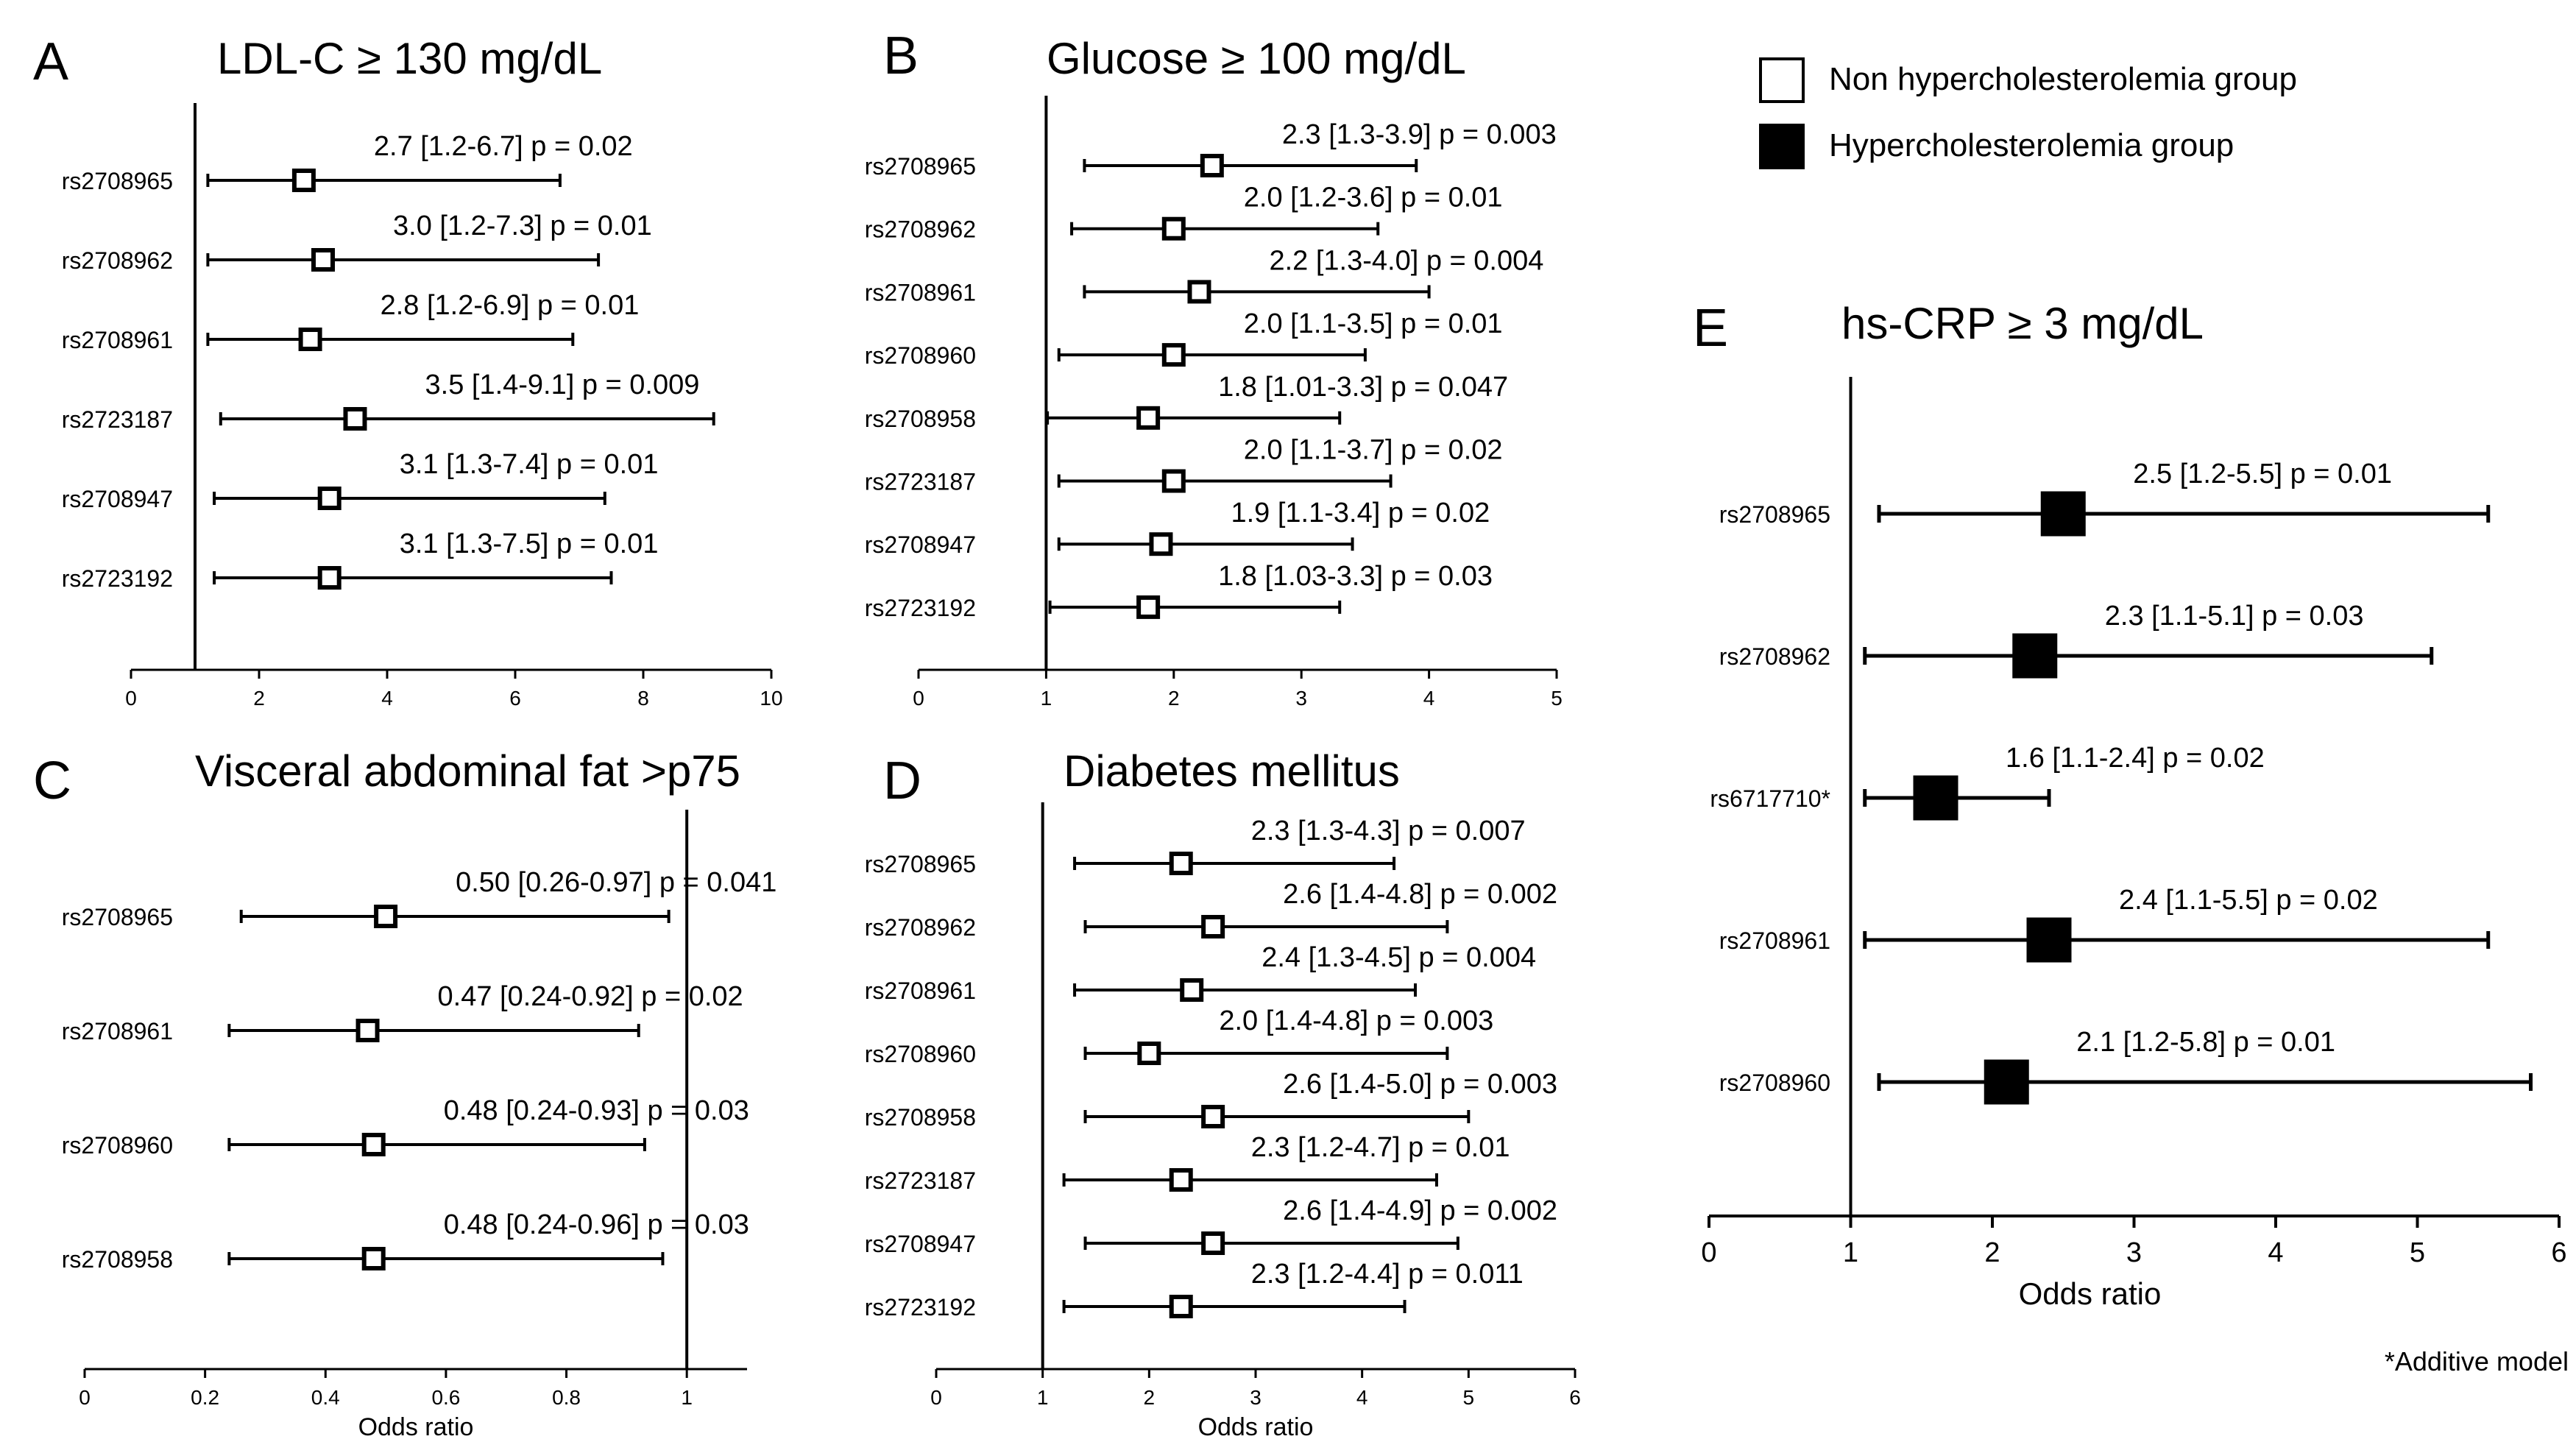 The image size is (2576, 1453). Describe the element at coordinates (445, 1397) in the screenshot. I see `x-tick-label: 0.6` at that location.